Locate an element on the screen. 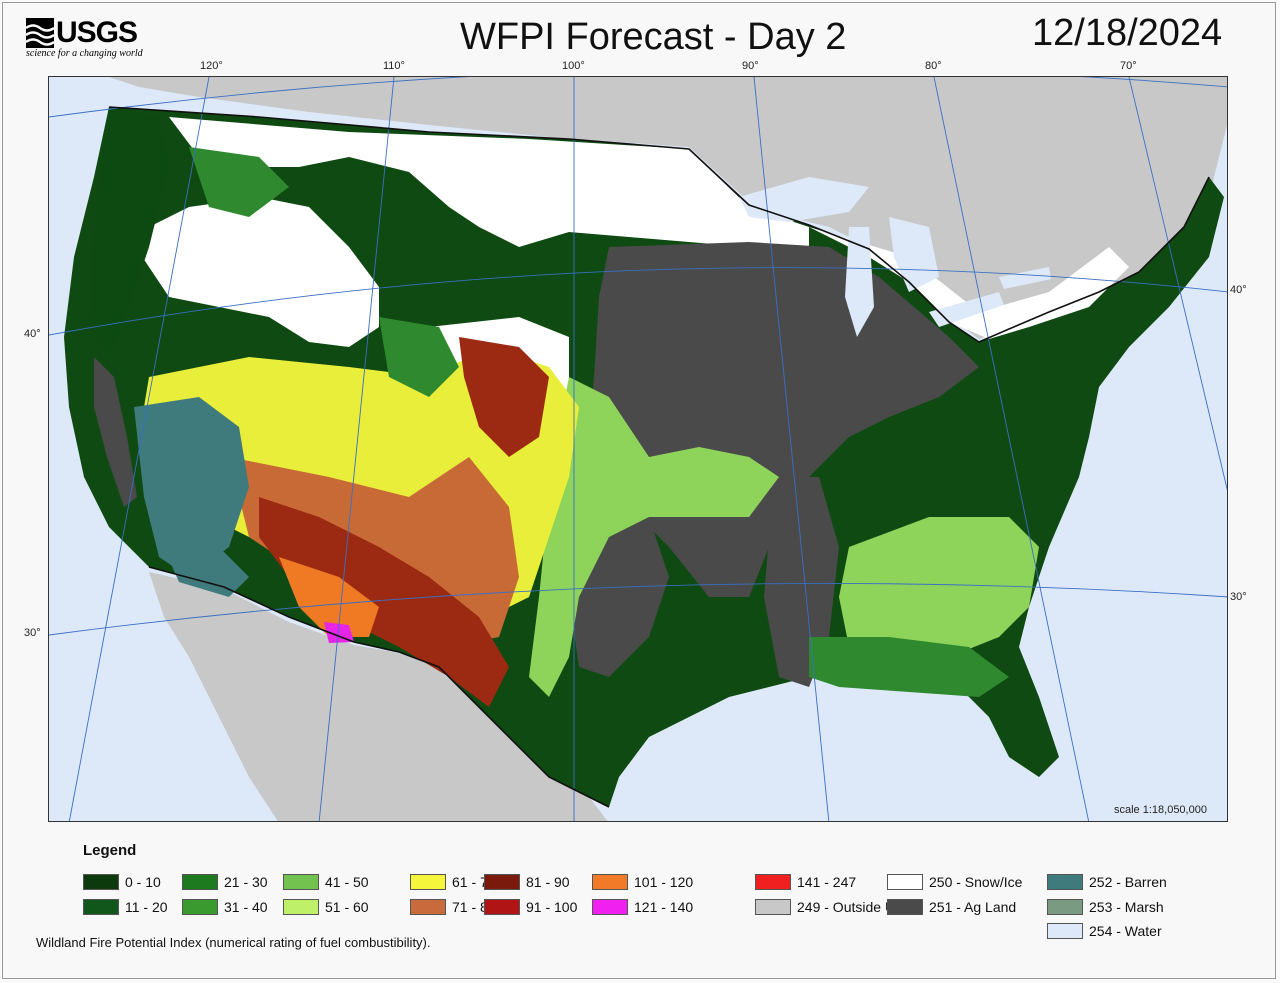  legend-item: 251 - Ag Land is located at coordinates (951, 907).